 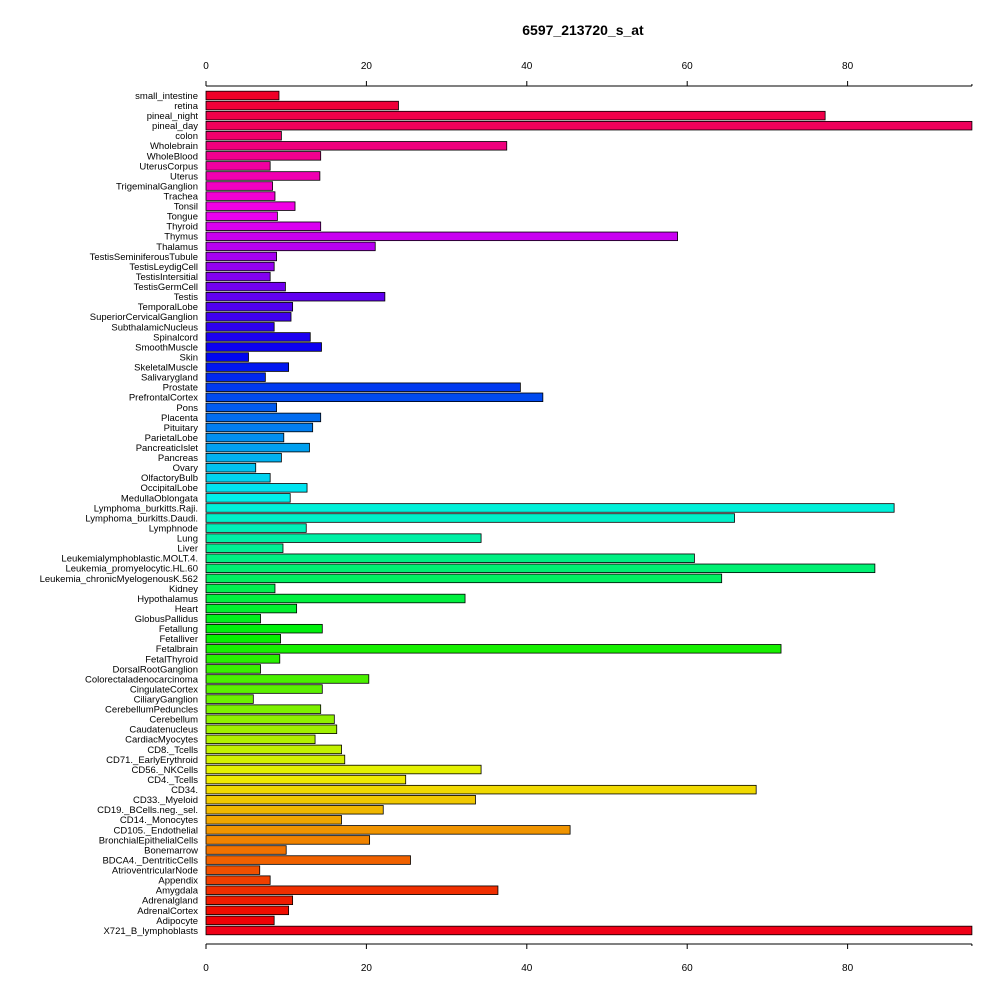 I want to click on category-label: Fetallung, so click(x=178, y=629).